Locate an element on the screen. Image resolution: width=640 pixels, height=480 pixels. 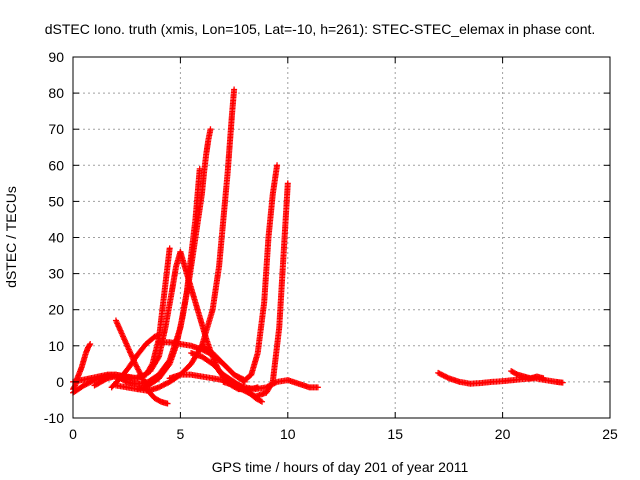
y-tick-label: 90 is located at coordinates (56, 57).